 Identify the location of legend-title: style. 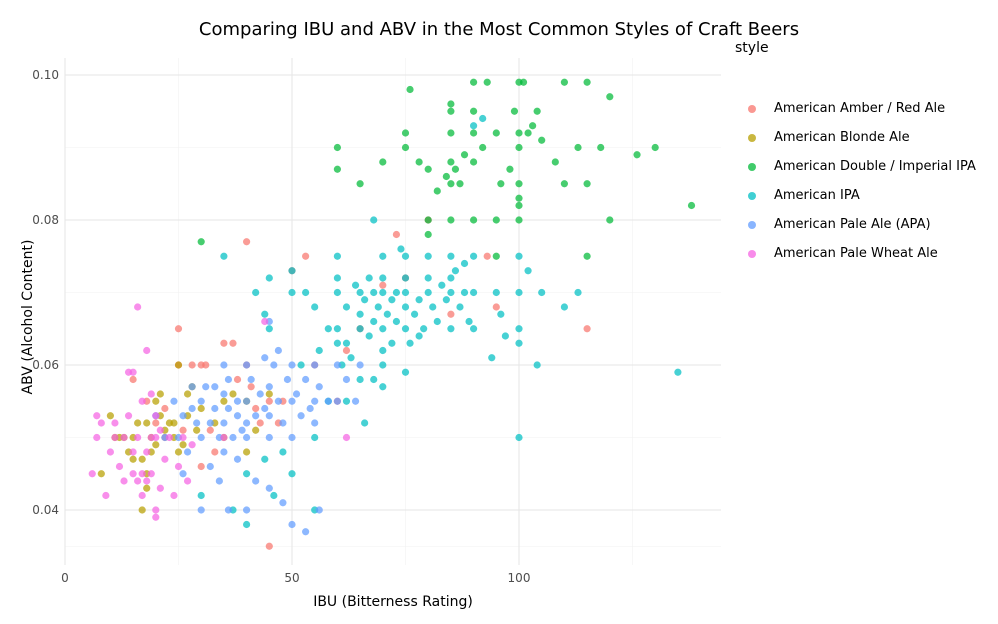
(752, 48).